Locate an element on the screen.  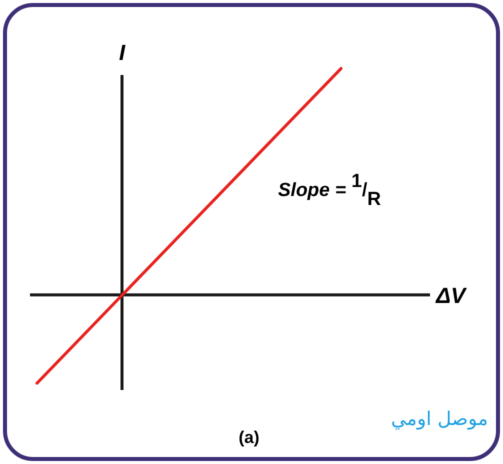
y-axis-title: I is located at coordinates (122, 52).